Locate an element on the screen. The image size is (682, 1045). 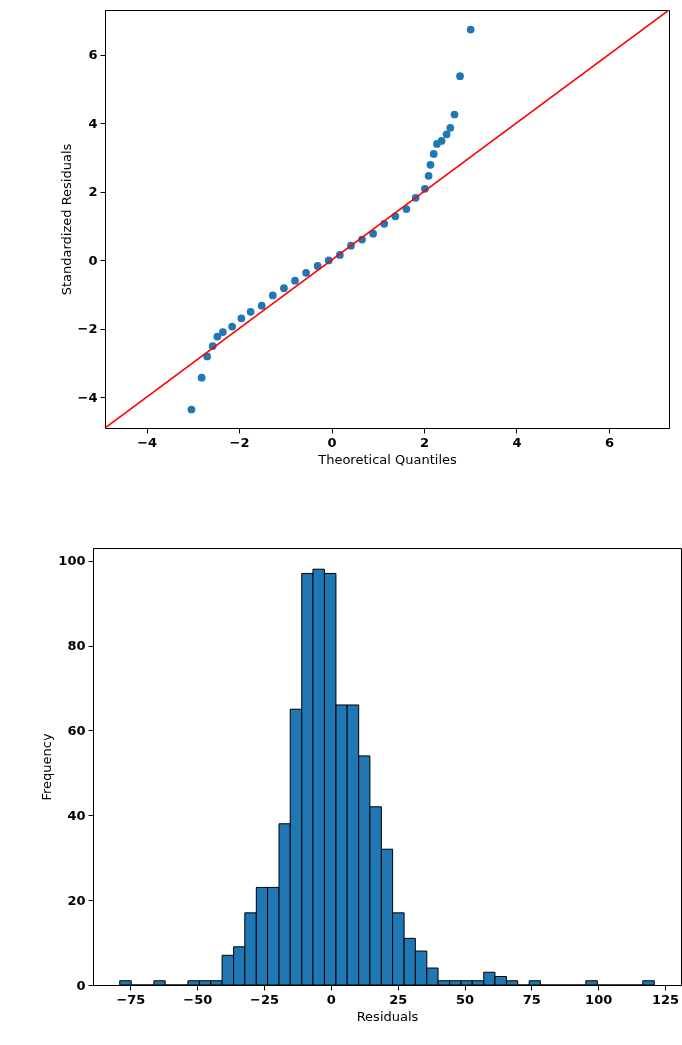
y-tick-label: 100 is located at coordinates (72, 561).